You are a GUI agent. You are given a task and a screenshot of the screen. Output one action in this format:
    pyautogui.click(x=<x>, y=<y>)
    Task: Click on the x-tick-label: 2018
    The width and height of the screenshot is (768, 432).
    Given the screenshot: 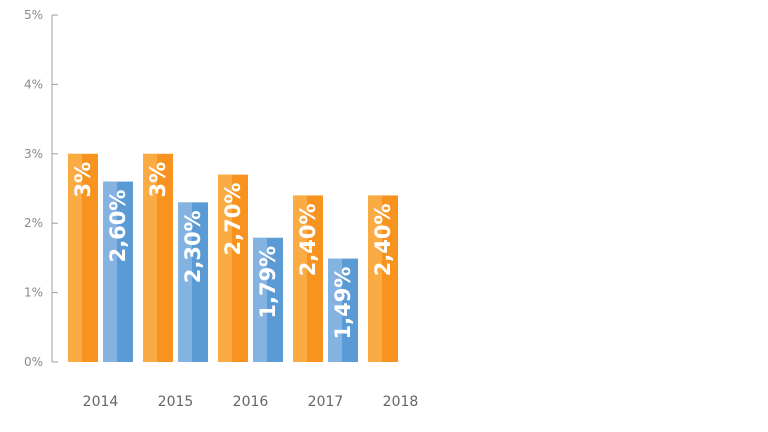 What is the action you would take?
    pyautogui.click(x=401, y=402)
    